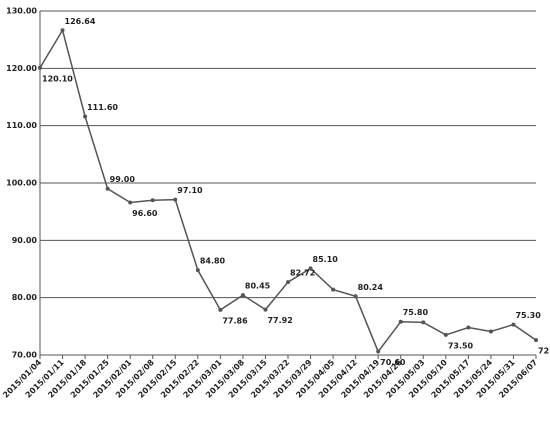 The width and height of the screenshot is (550, 421). What do you see at coordinates (123, 179) in the screenshot?
I see `data-label: 99.00` at bounding box center [123, 179].